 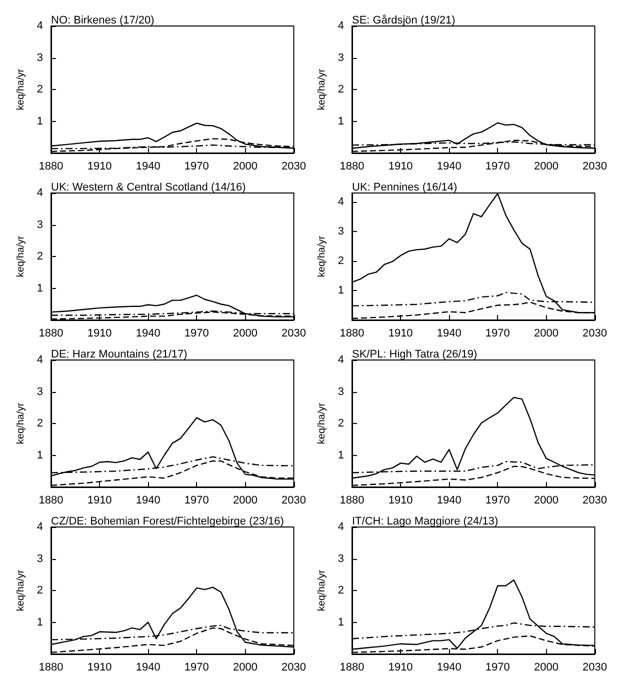 What do you see at coordinates (404, 20) in the screenshot?
I see `chart-title: SE: Gårdsjön (19/21)` at bounding box center [404, 20].